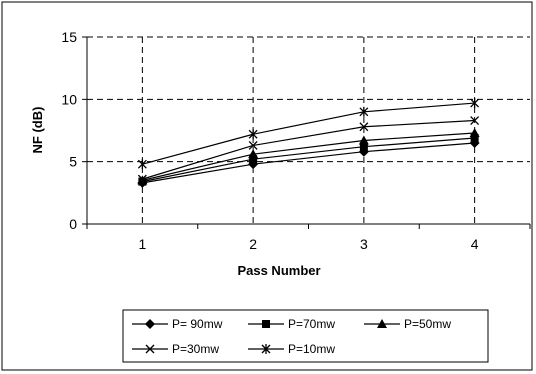  What do you see at coordinates (475, 244) in the screenshot?
I see `x-tick-label: 4` at bounding box center [475, 244].